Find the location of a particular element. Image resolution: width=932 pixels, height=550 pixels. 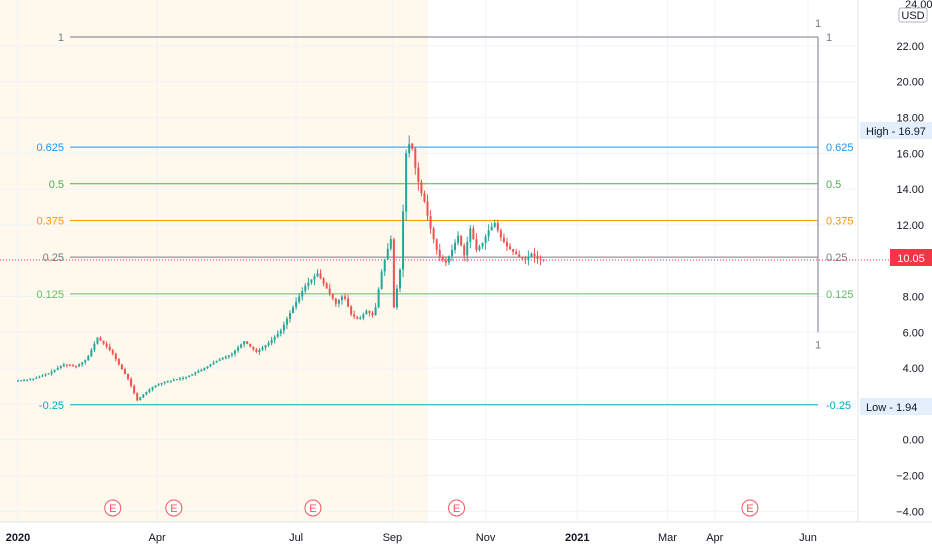

price-tick-label: 18.00 is located at coordinates (910, 119).